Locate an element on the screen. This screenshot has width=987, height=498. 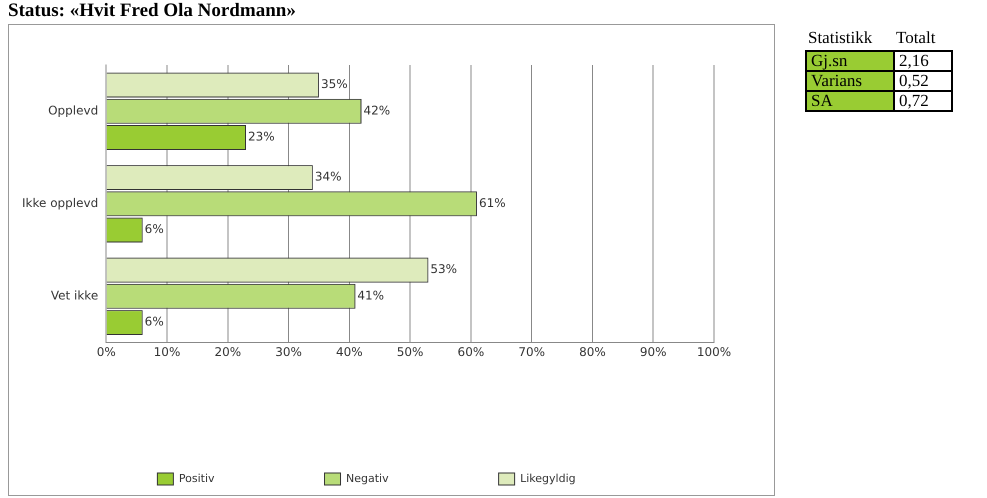
data-label: 53% is located at coordinates (444, 269).